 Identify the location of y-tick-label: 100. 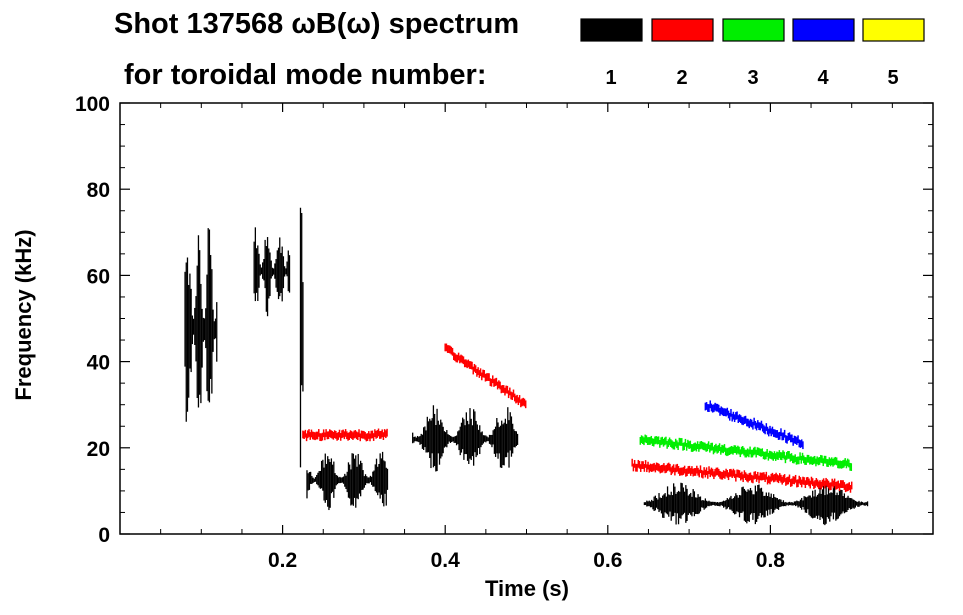
(92, 104).